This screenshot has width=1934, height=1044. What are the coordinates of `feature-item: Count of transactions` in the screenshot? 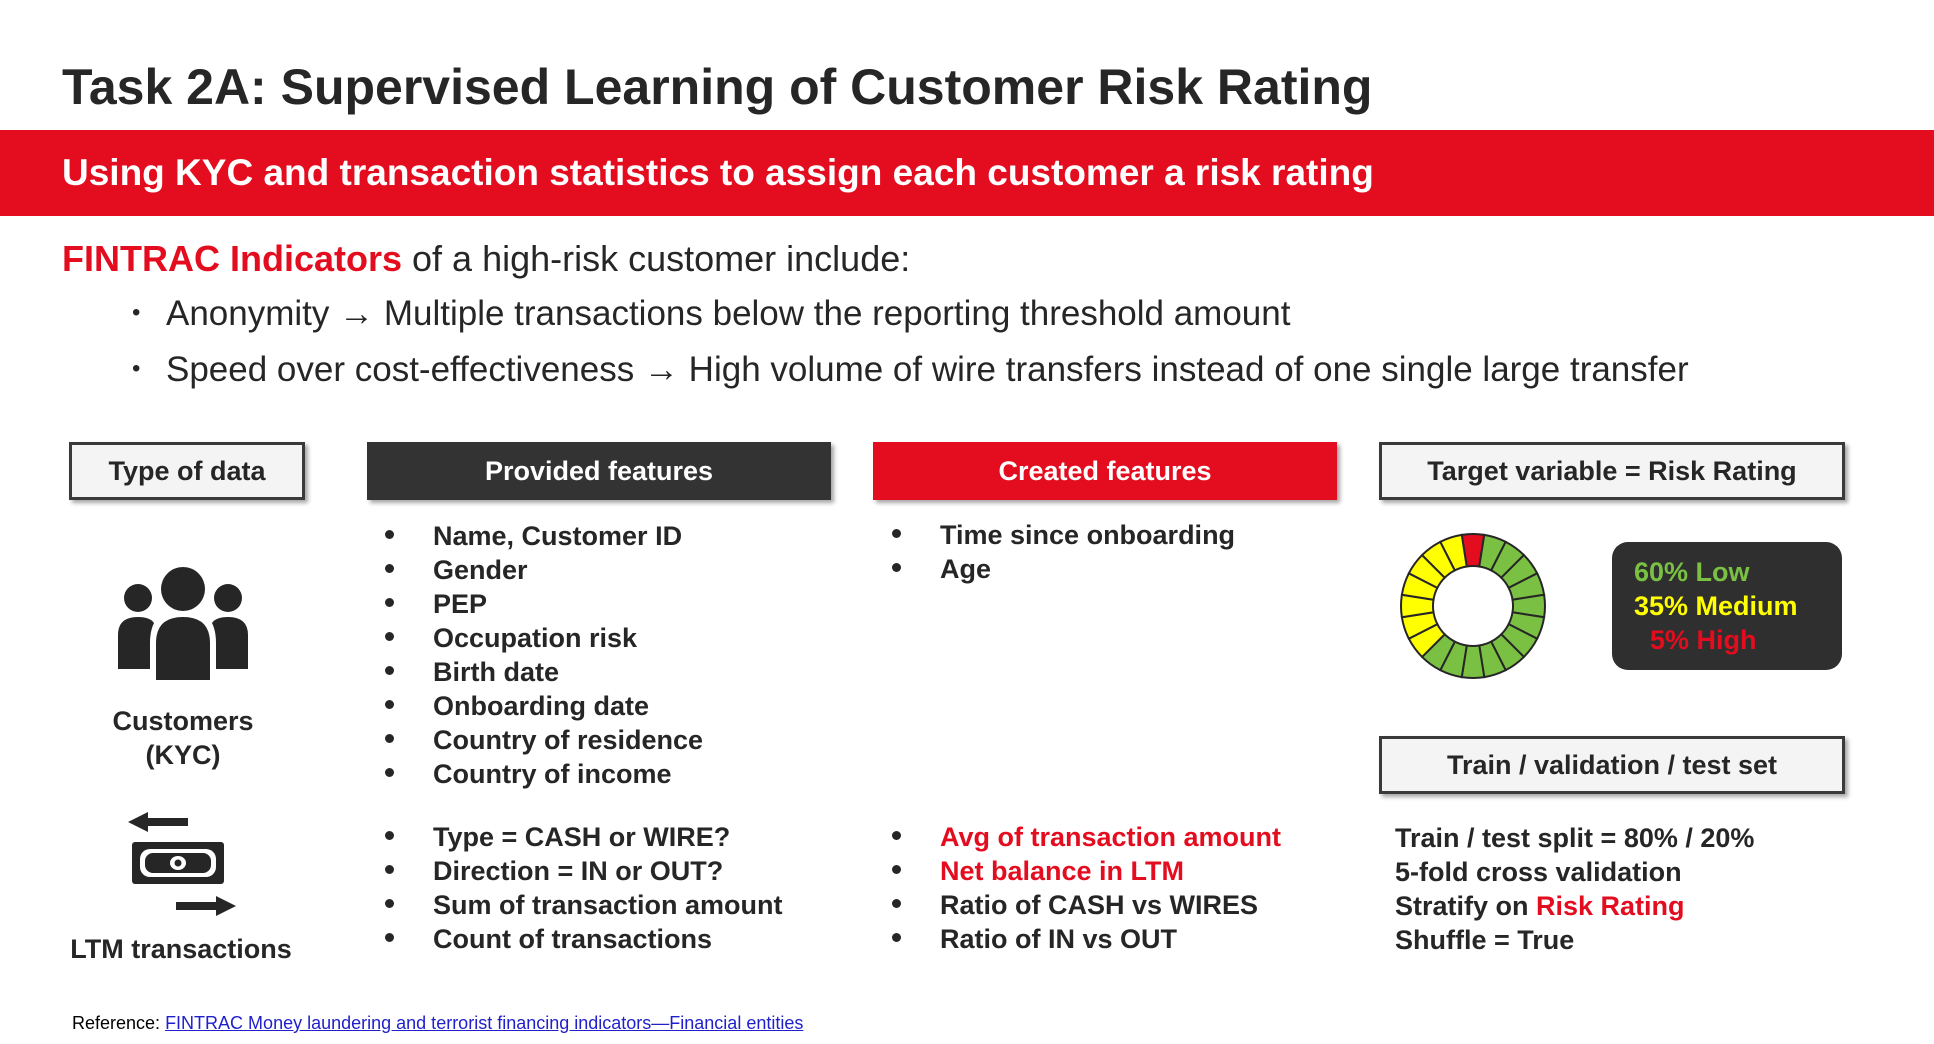 It's located at (582, 939).